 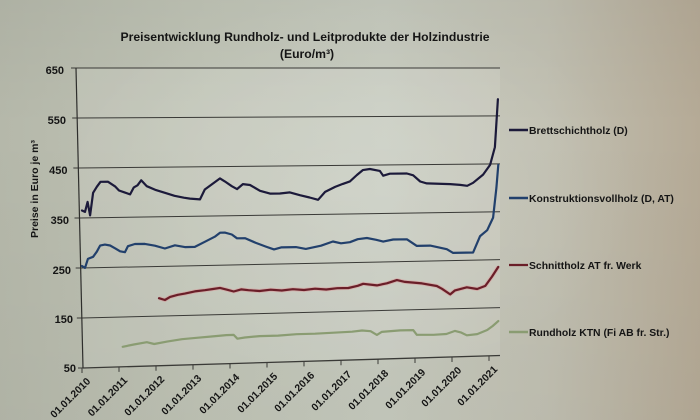 I want to click on legend-label: Konstruktionsvollholz (D, AT), so click(x=601, y=199).